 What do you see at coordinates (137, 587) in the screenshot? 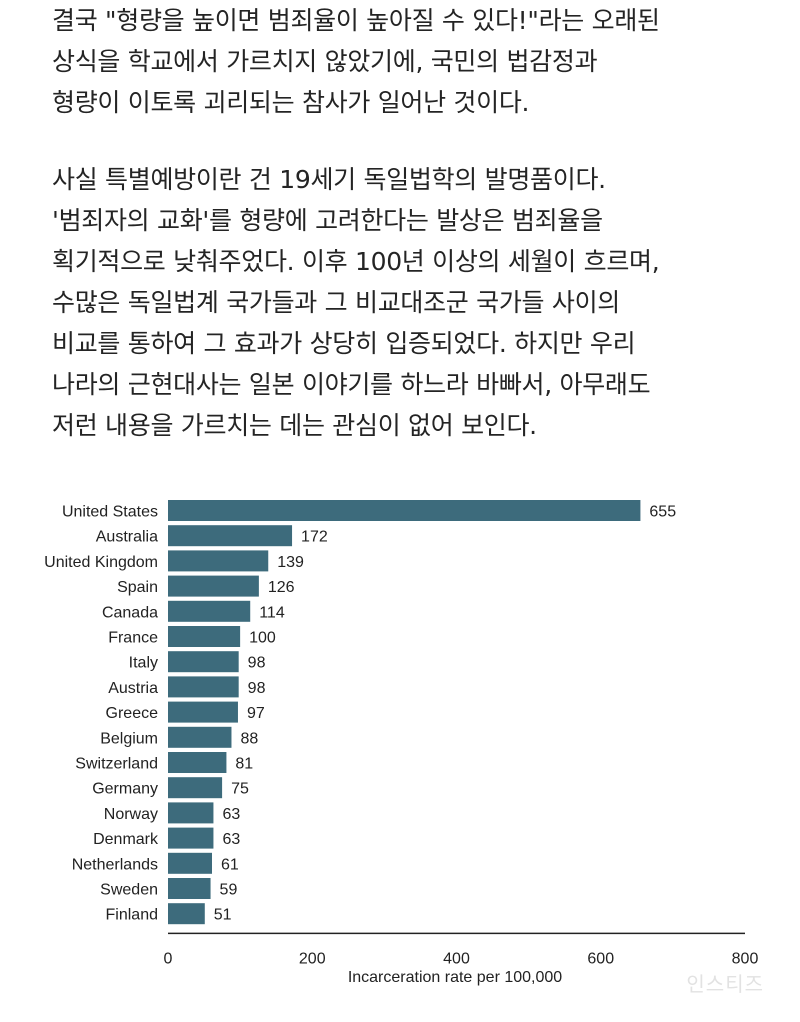
I see `category-label: Spain` at bounding box center [137, 587].